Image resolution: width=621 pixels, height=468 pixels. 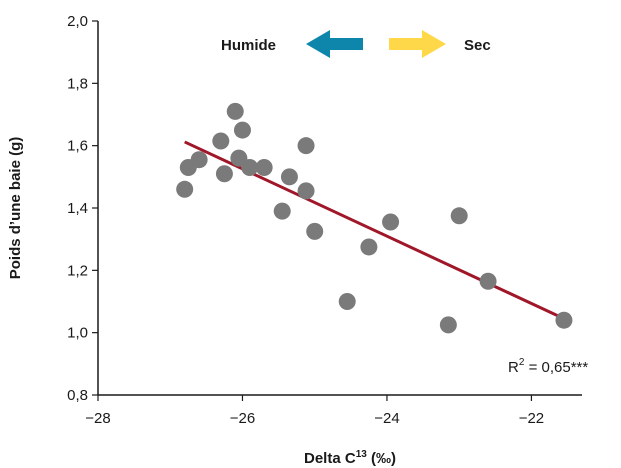 I want to click on r2-letter: R, so click(x=513, y=367).